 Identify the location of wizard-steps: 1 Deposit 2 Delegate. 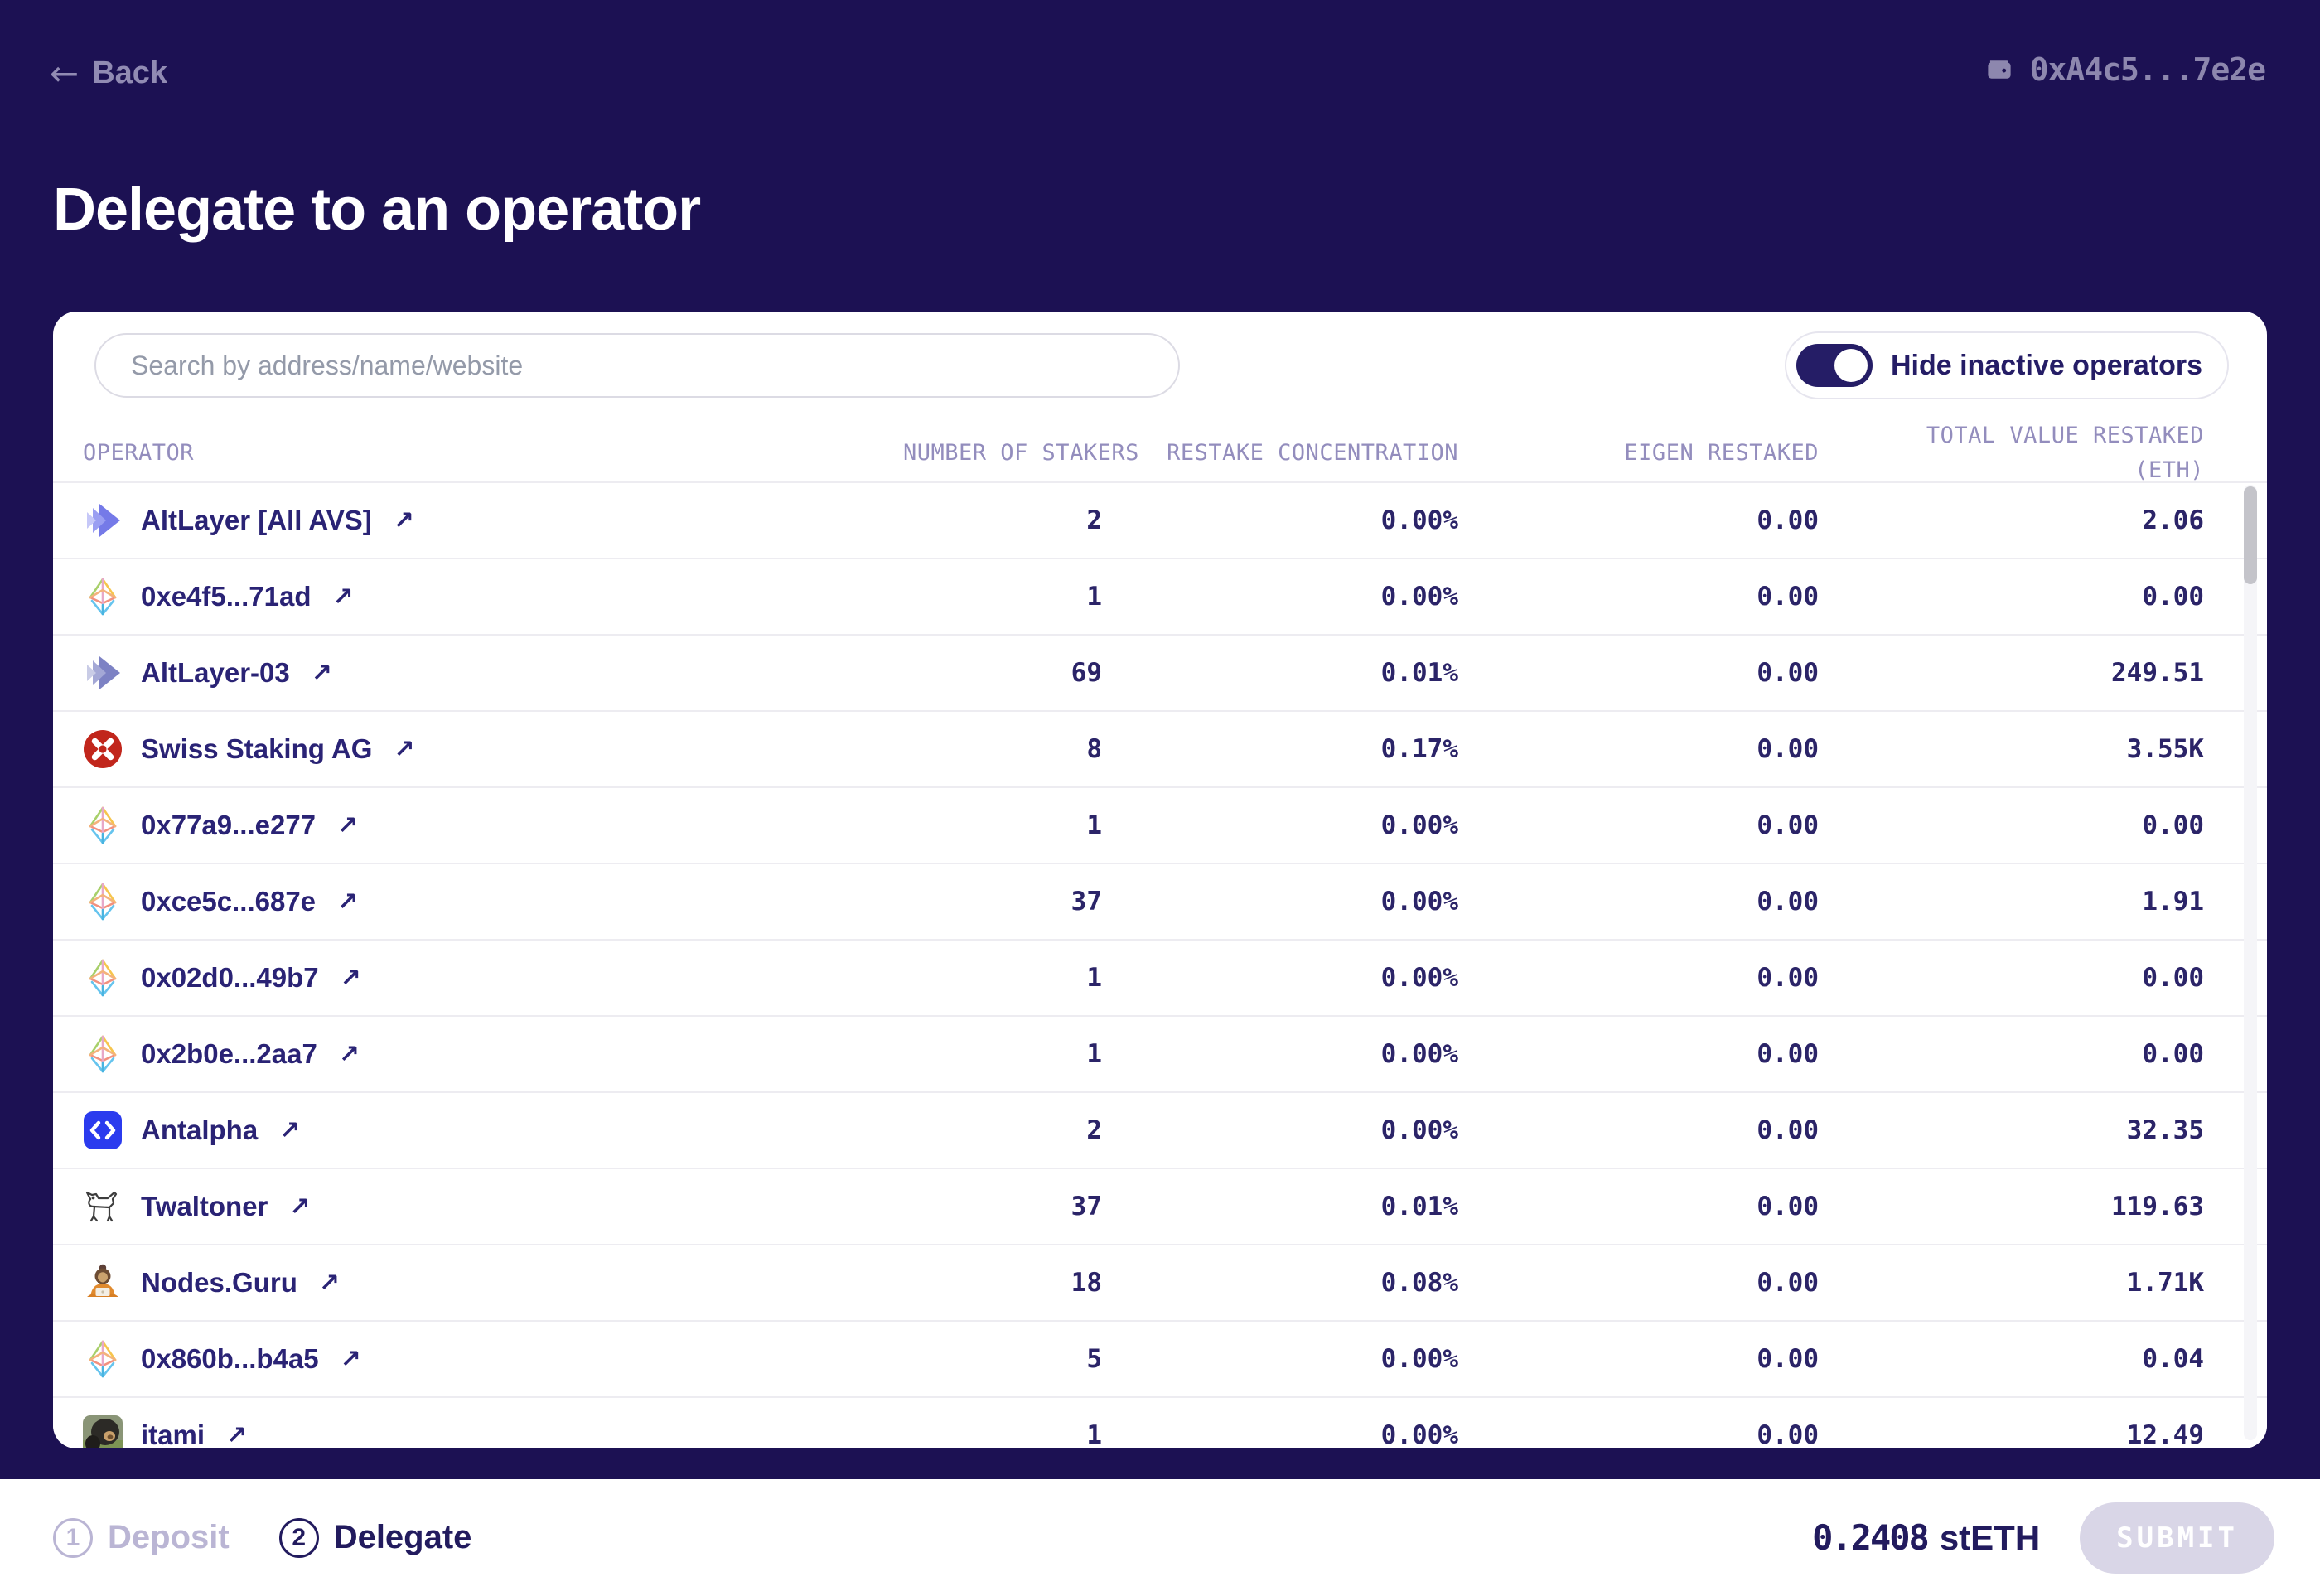
(262, 1537).